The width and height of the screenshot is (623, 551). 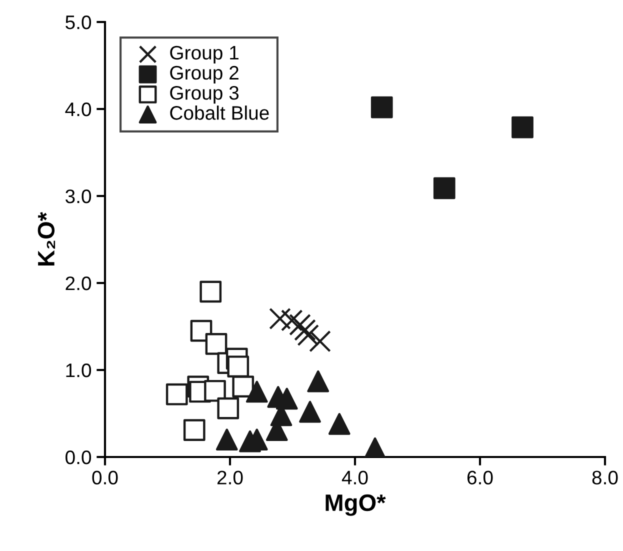 What do you see at coordinates (78, 109) in the screenshot?
I see `y-tick-label: 4.0` at bounding box center [78, 109].